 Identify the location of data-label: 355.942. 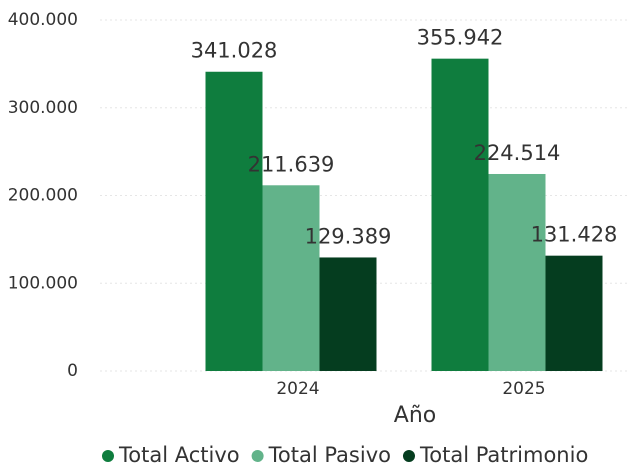
(460, 38).